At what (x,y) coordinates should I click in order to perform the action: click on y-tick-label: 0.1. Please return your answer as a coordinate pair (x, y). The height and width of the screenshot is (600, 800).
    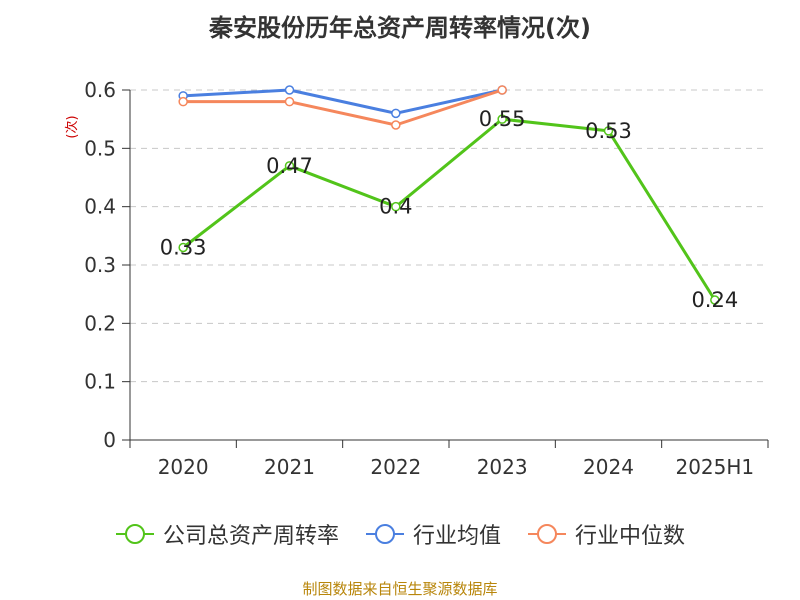
    Looking at the image, I should click on (100, 382).